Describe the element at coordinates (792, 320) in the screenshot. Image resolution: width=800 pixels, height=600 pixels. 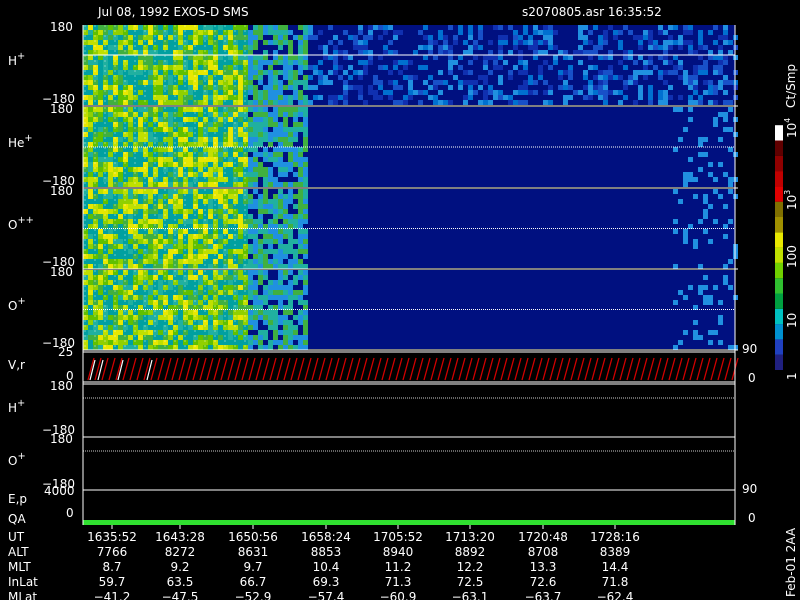
I see `label-base: 10` at that location.